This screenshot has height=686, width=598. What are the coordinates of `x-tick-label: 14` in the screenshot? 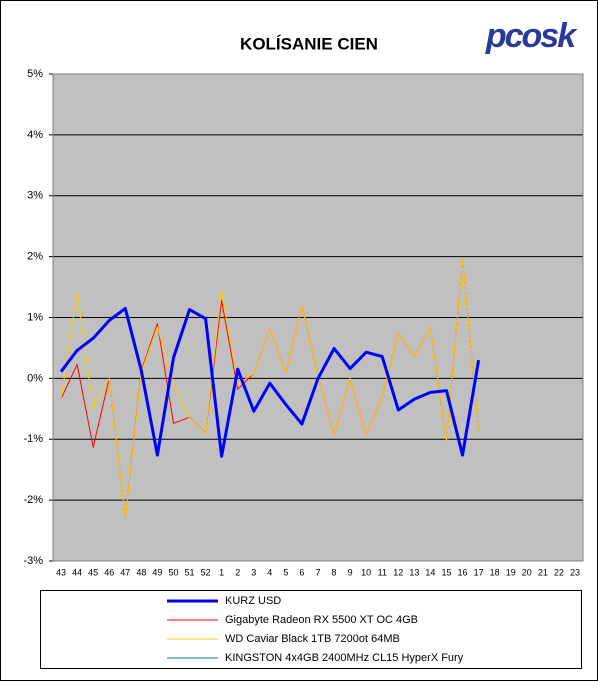 It's located at (430, 572).